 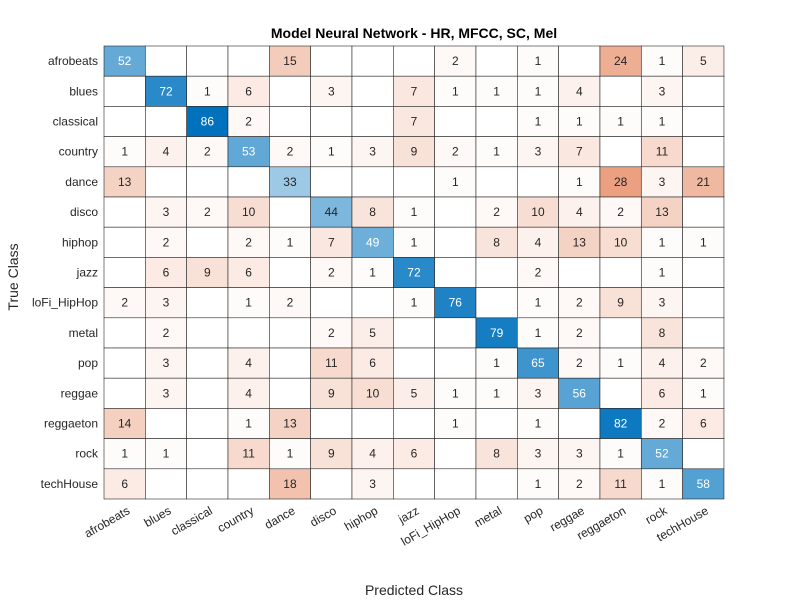 I want to click on cell-value: 82, so click(x=621, y=424).